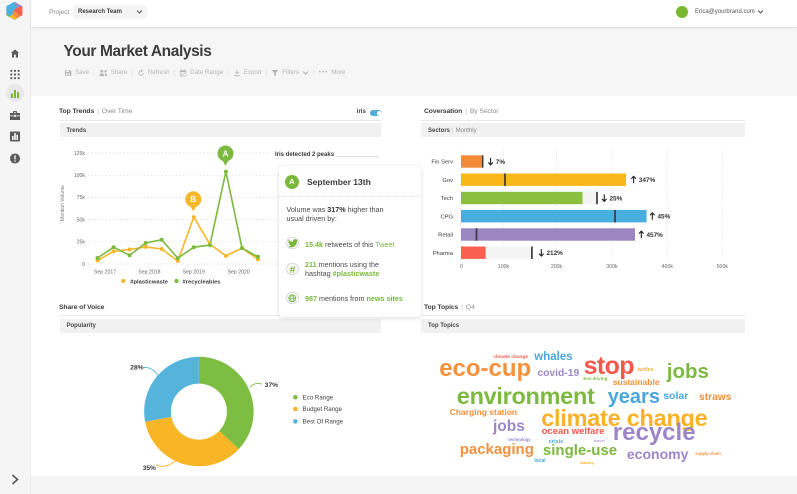  I want to click on svg-text: Mention Volume, so click(63, 203).